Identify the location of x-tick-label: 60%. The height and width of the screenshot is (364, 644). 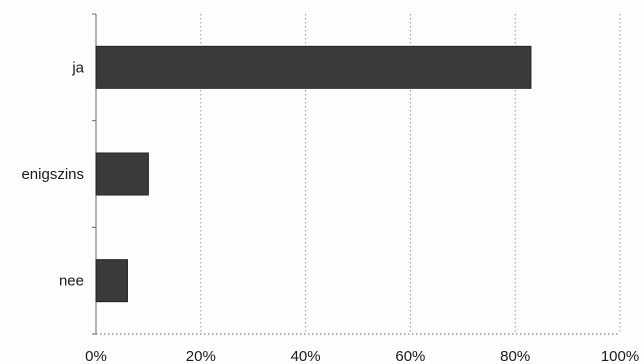
(410, 356).